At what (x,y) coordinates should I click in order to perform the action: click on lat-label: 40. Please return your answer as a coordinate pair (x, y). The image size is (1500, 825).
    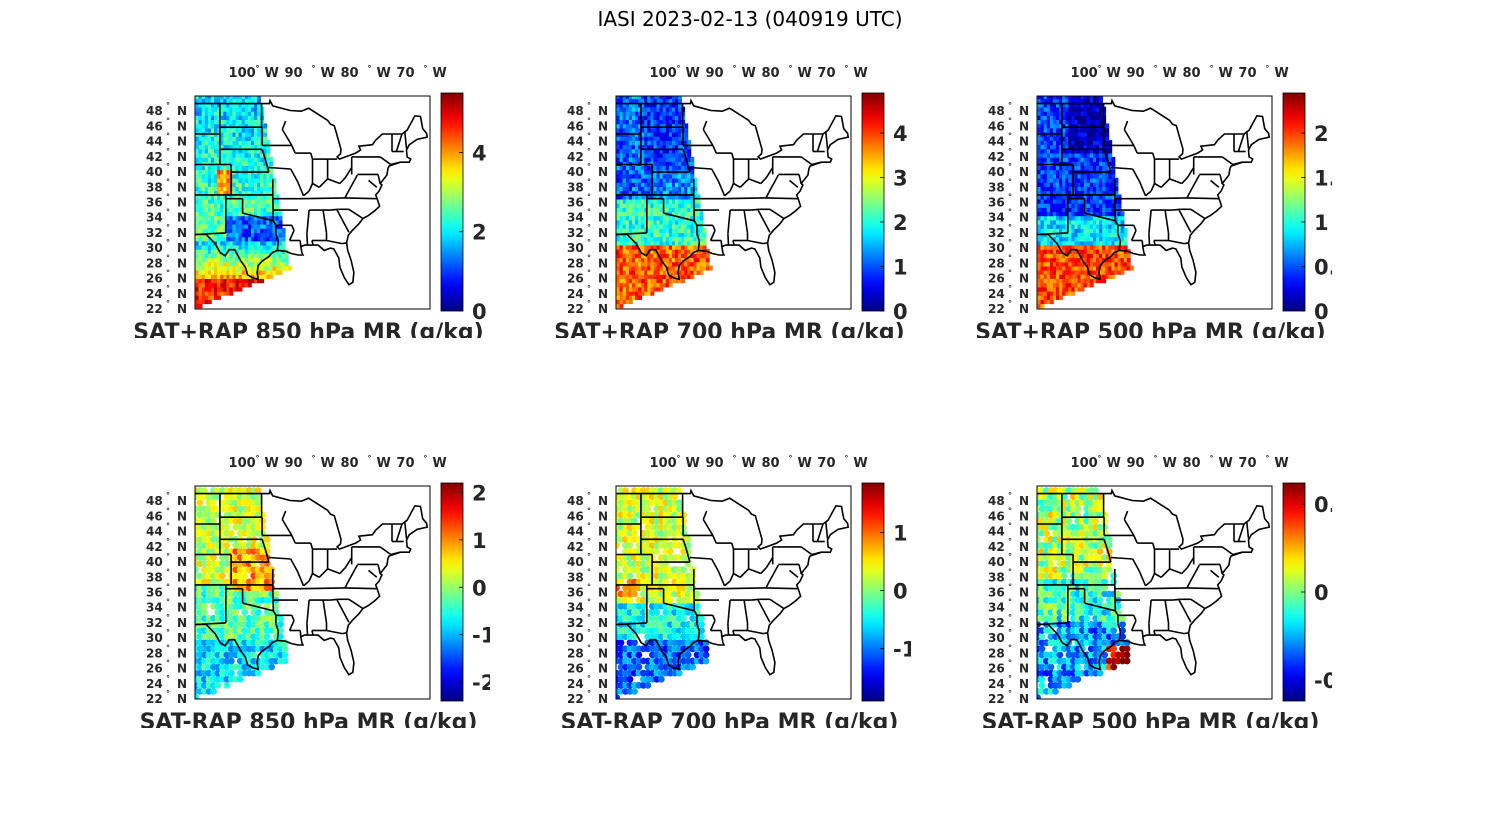
    Looking at the image, I should click on (996, 562).